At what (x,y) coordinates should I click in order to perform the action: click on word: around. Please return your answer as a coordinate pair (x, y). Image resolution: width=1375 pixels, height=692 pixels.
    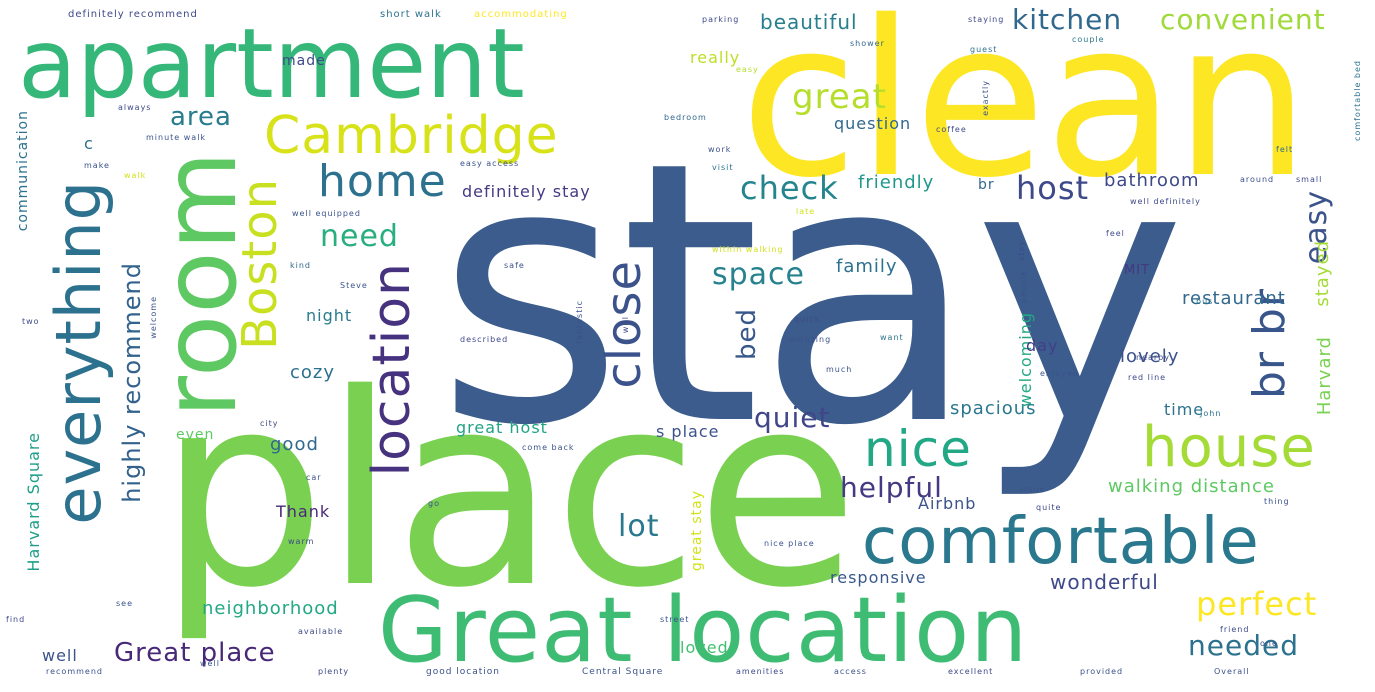
    Looking at the image, I should click on (1257, 179).